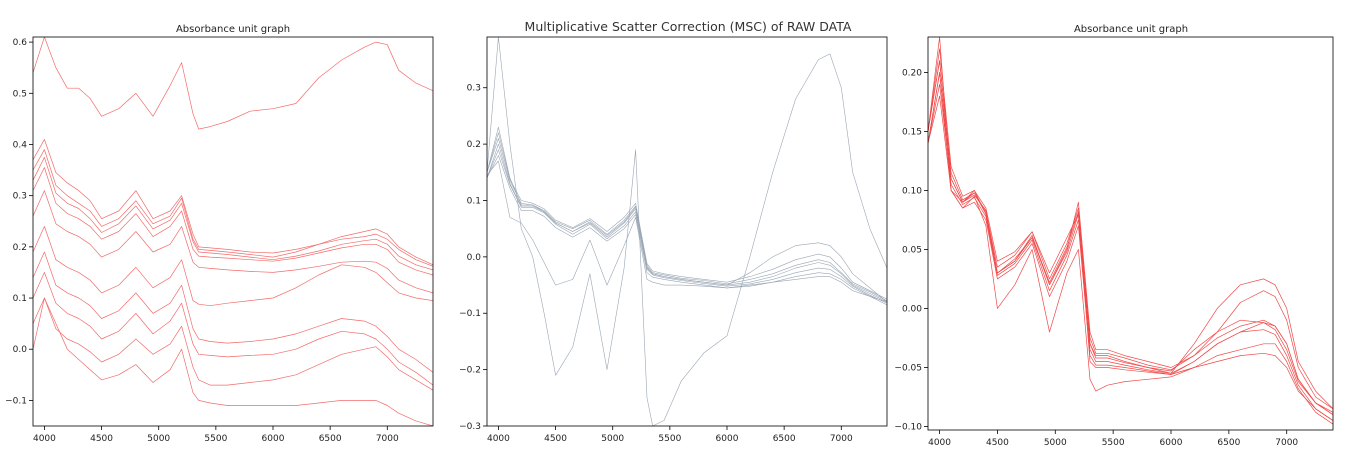 This screenshot has height=476, width=1361. What do you see at coordinates (612, 439) in the screenshot?
I see `chart-2-x-tick-label: 5000` at bounding box center [612, 439].